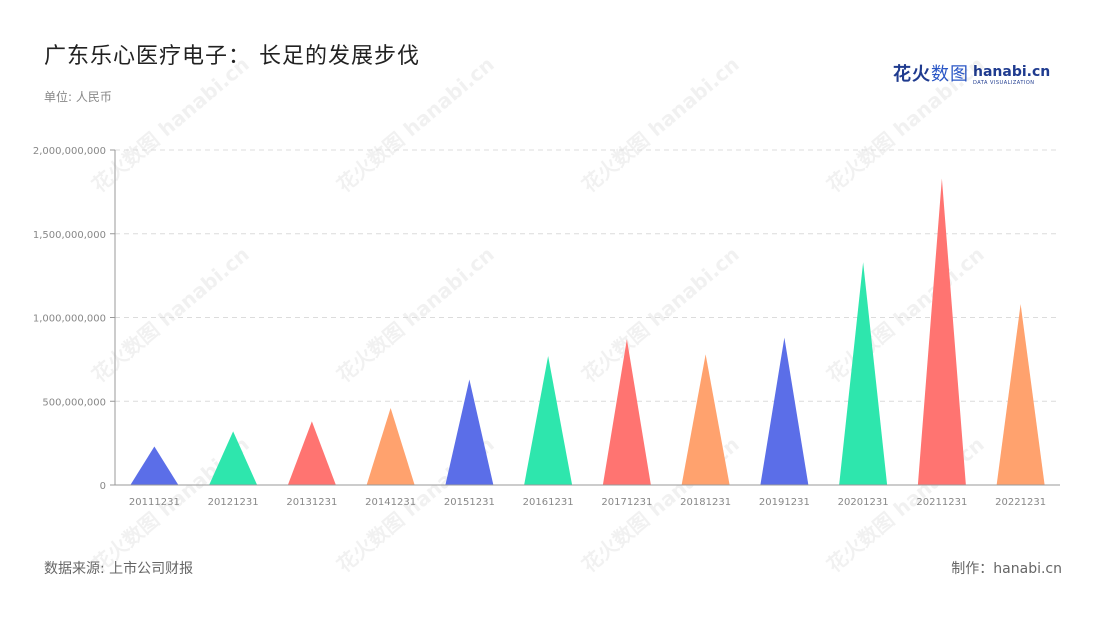  I want to click on logo-cn: 花火数图, so click(931, 73).